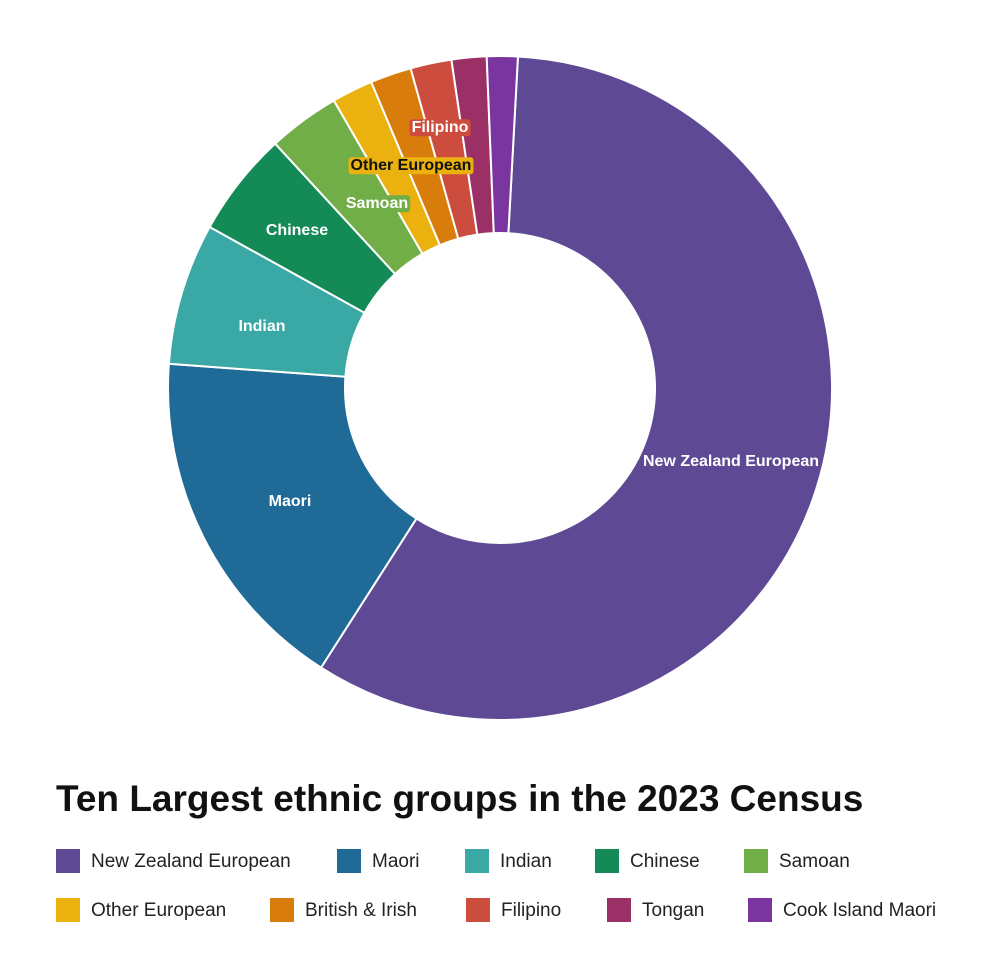  I want to click on slice-label-text: Samoan, so click(377, 203).